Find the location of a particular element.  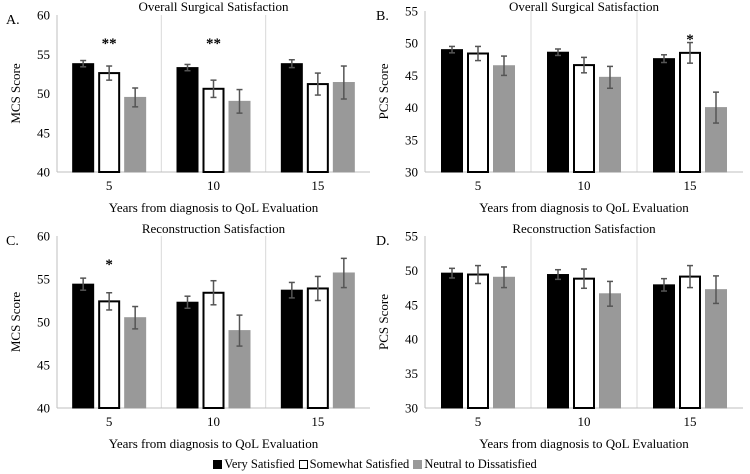

panel-label: D. is located at coordinates (383, 241).